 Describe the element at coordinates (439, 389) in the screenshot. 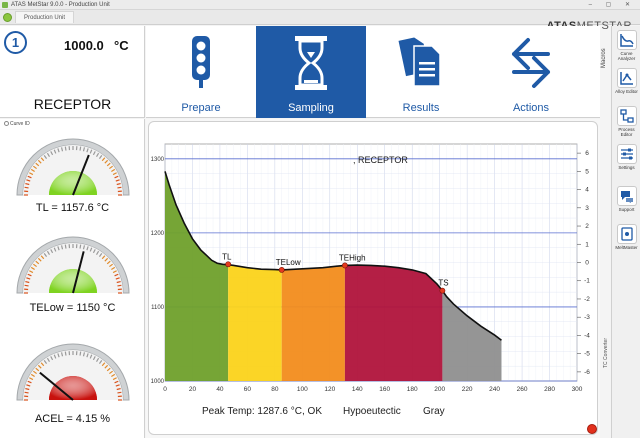

I see `x-tick-label: 200` at that location.